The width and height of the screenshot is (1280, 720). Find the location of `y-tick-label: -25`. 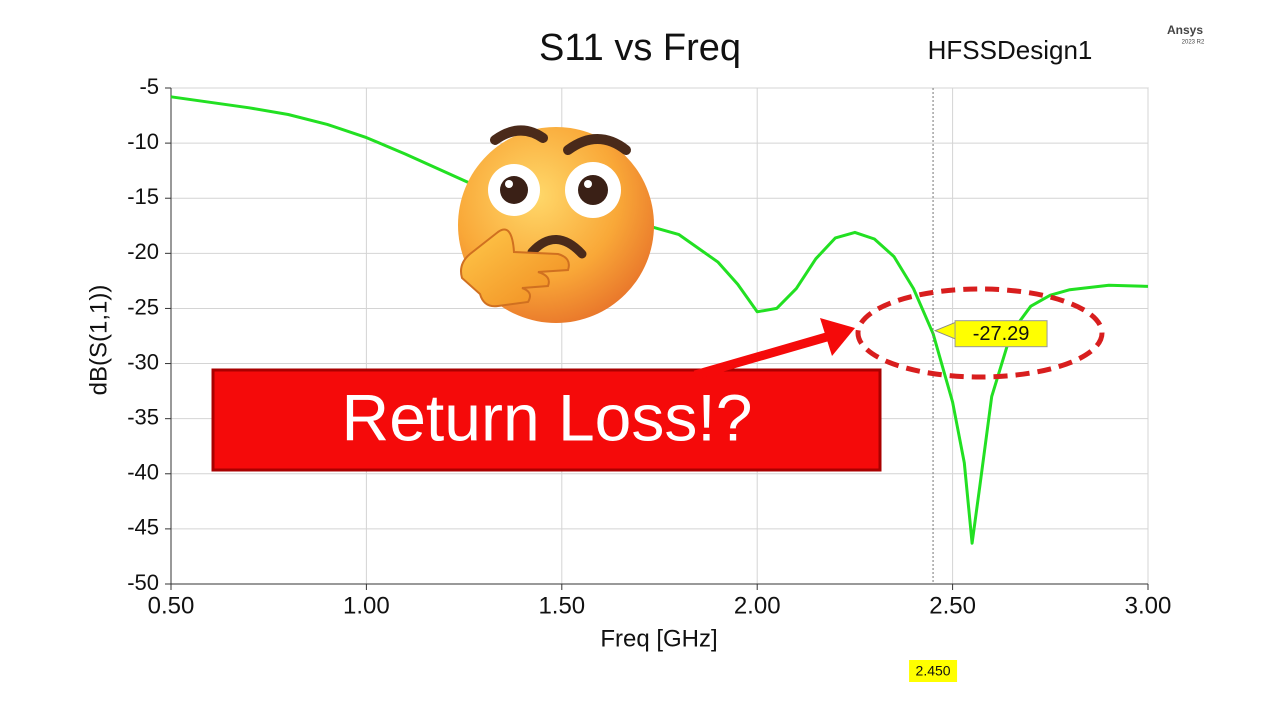

y-tick-label: -25 is located at coordinates (143, 306).